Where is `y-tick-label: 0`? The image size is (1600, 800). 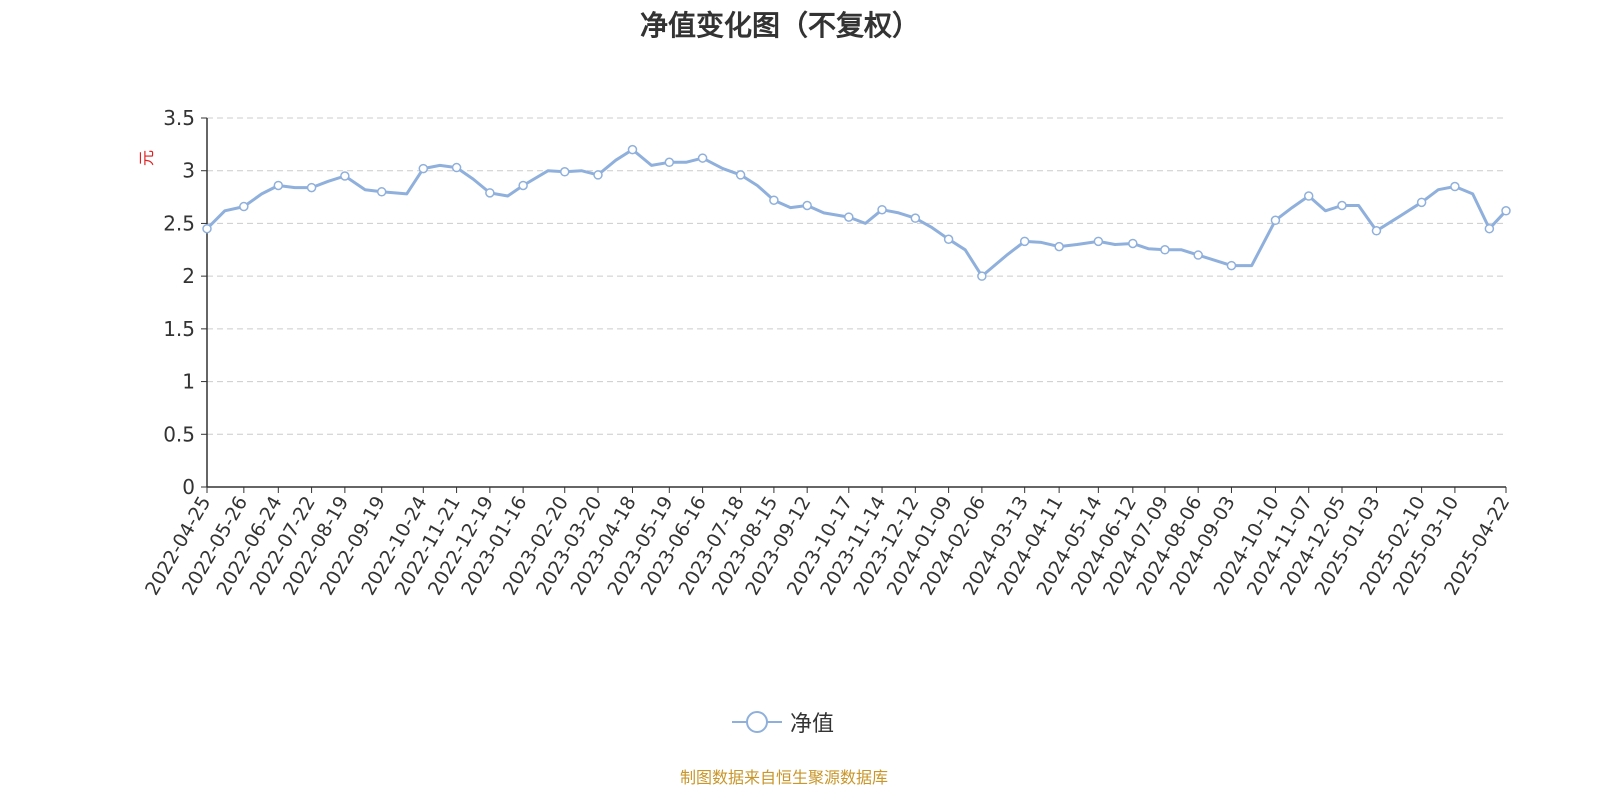
y-tick-label: 0 is located at coordinates (188, 487).